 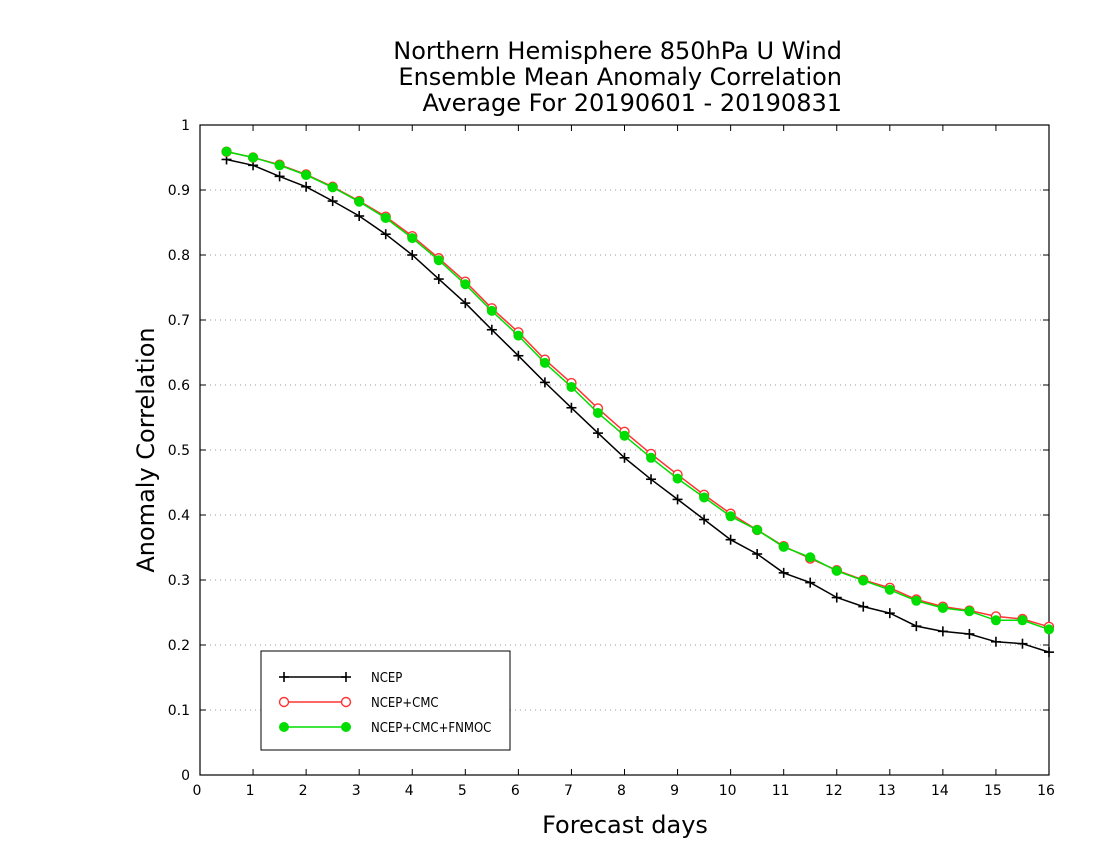 What do you see at coordinates (146, 449) in the screenshot?
I see `y-axis-label: Anomaly Correlation` at bounding box center [146, 449].